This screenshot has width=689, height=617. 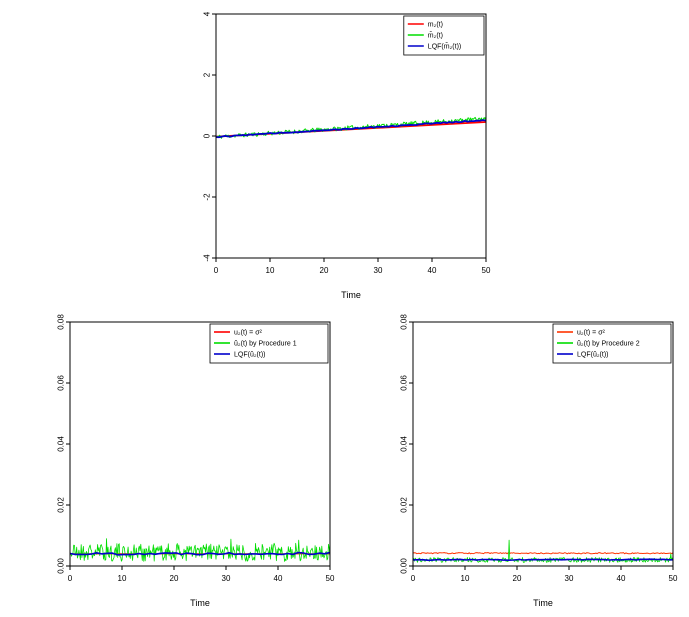 I want to click on mean-function-chart-series-group, so click(x=351, y=127).